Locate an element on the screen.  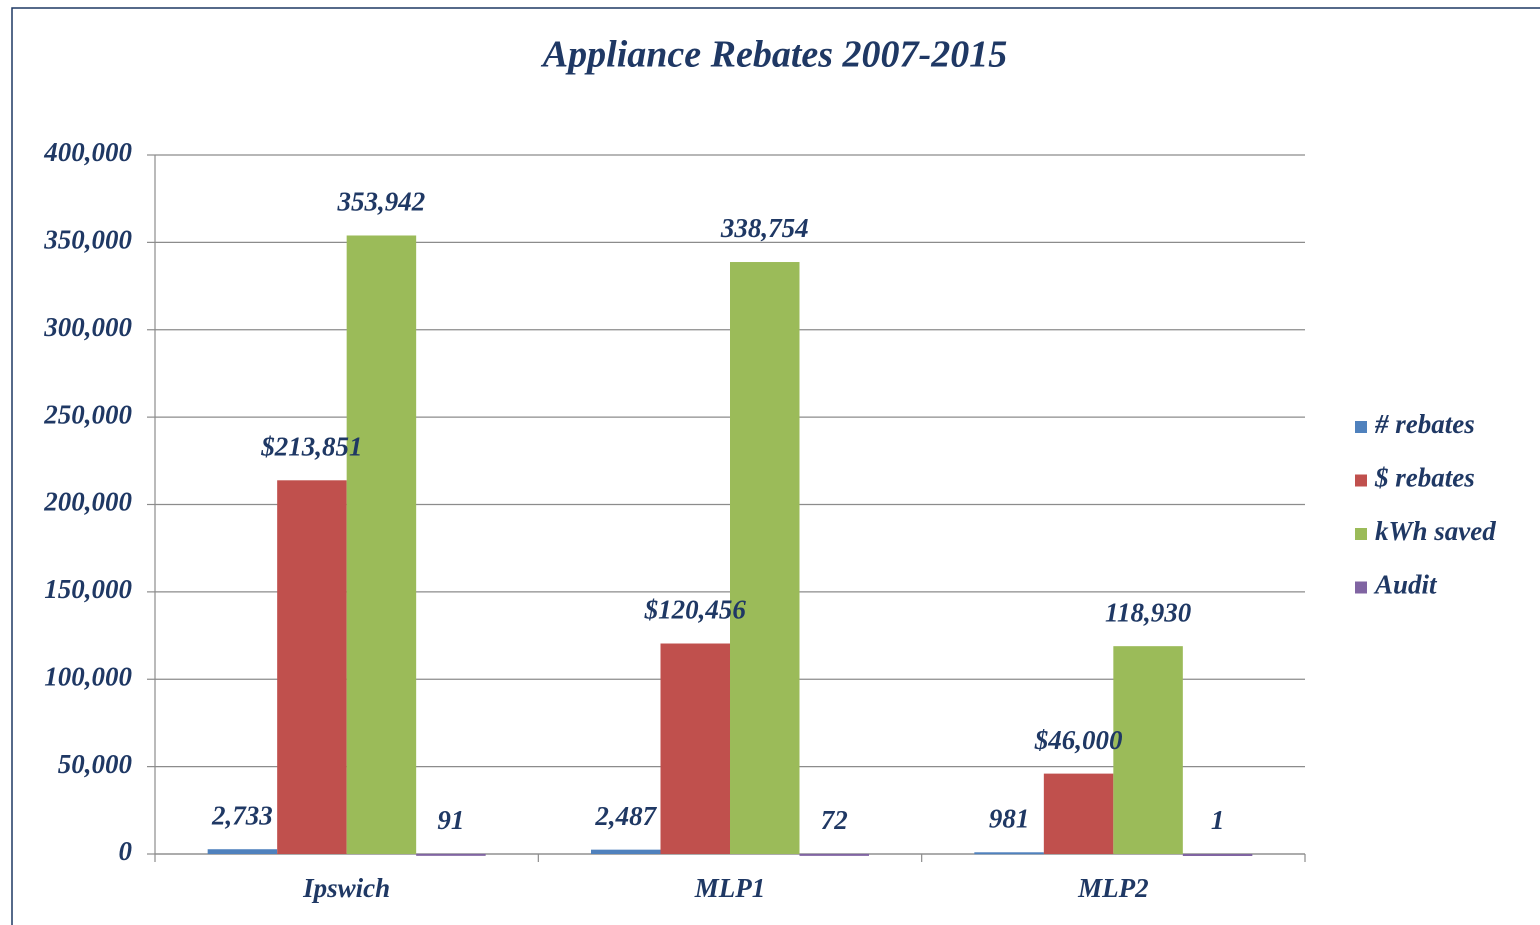
legend-label: # rebates is located at coordinates (1424, 424).